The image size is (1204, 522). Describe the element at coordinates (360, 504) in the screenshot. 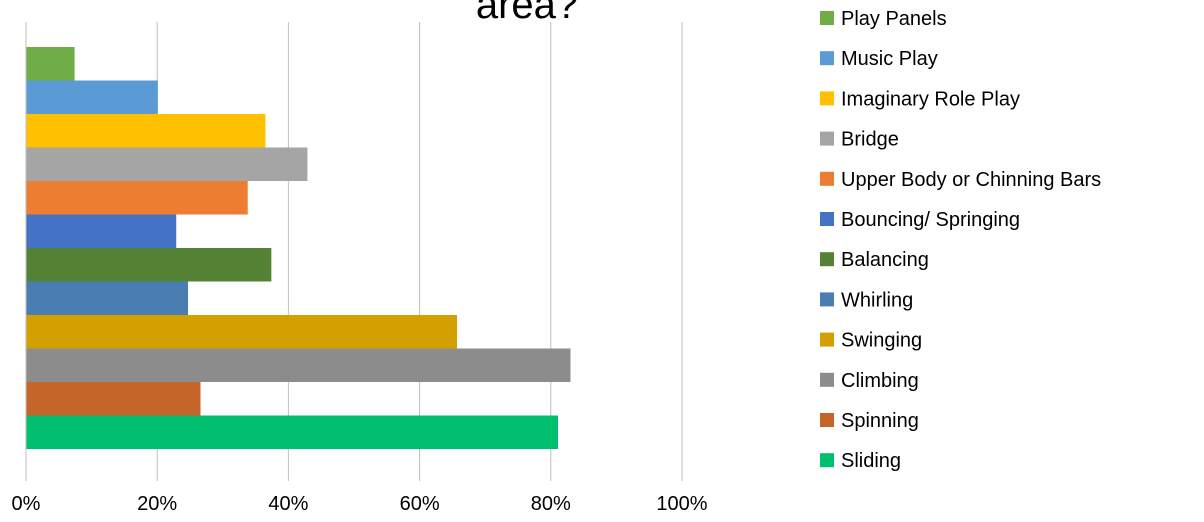

I see `x-tick-labels: 0% 20% 40% 60% 80% 100%` at that location.